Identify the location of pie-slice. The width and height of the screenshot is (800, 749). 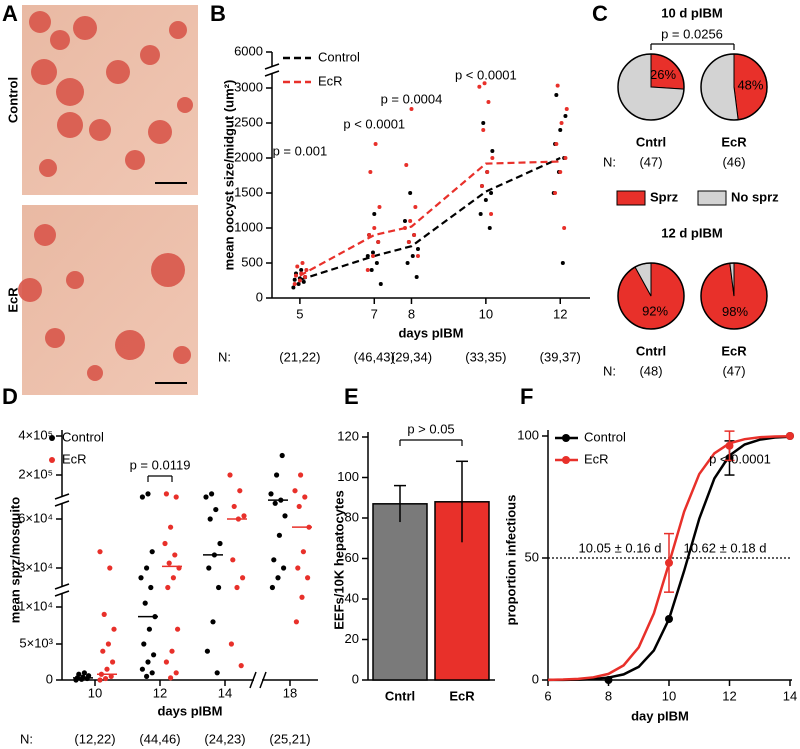
(719, 87).